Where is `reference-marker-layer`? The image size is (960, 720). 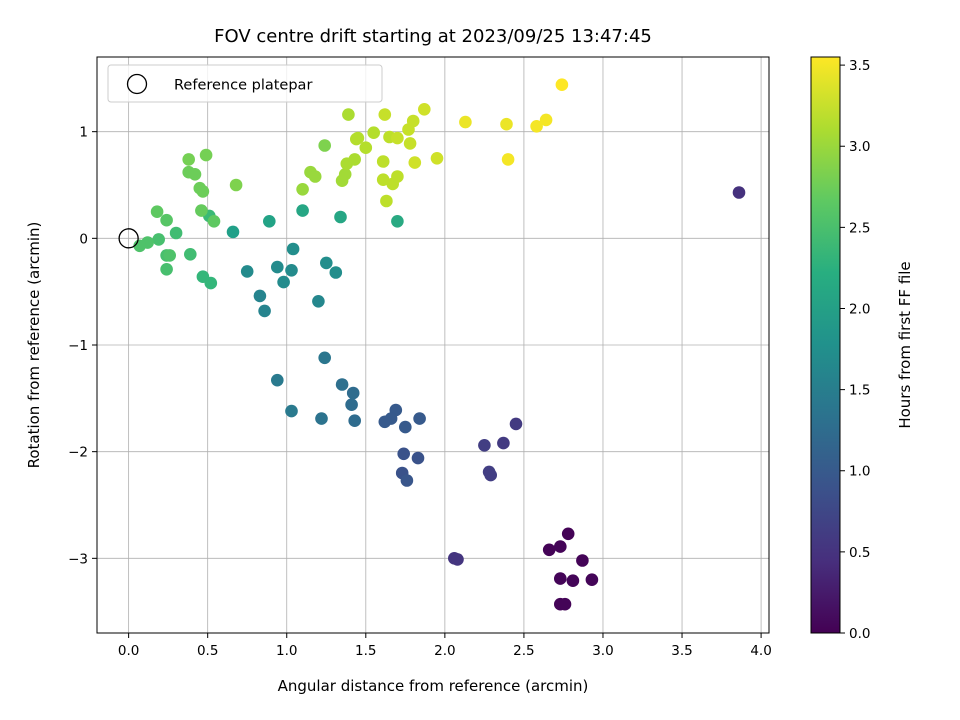
reference-marker-layer is located at coordinates (128, 238).